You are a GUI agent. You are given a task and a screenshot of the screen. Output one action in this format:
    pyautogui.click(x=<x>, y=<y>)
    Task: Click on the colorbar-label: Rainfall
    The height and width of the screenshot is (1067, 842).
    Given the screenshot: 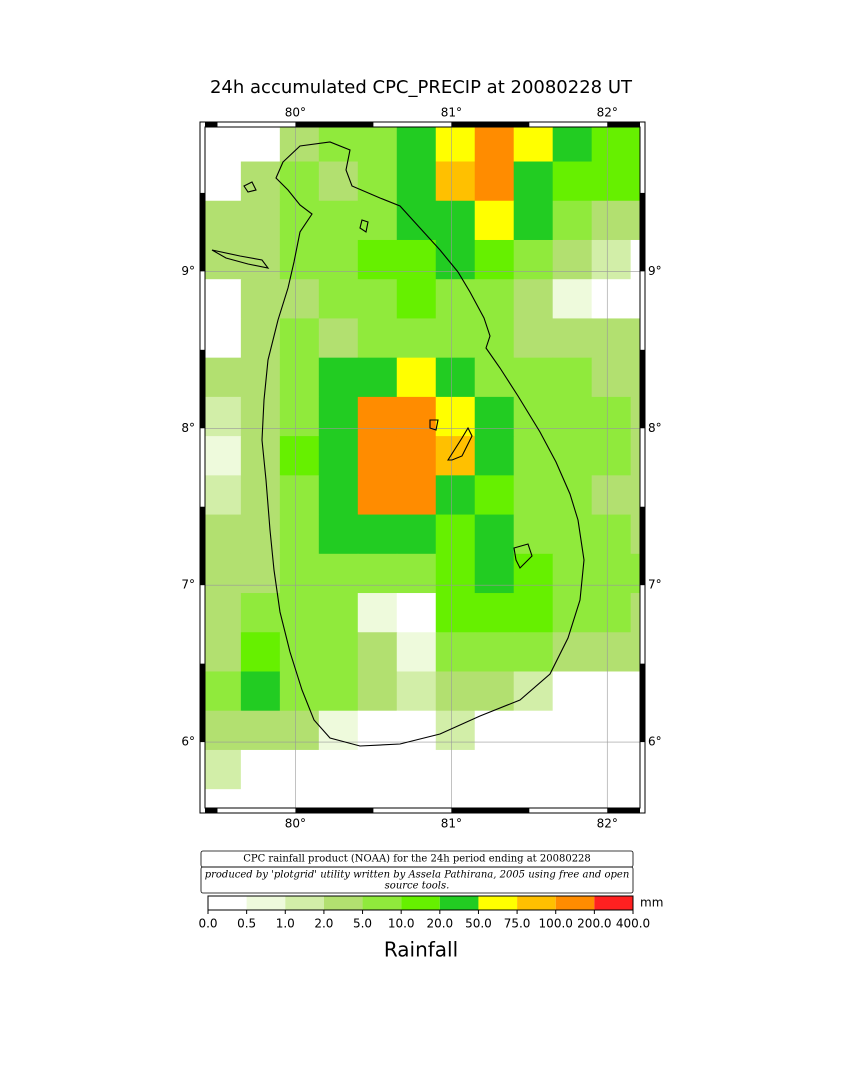 What is the action you would take?
    pyautogui.click(x=421, y=950)
    